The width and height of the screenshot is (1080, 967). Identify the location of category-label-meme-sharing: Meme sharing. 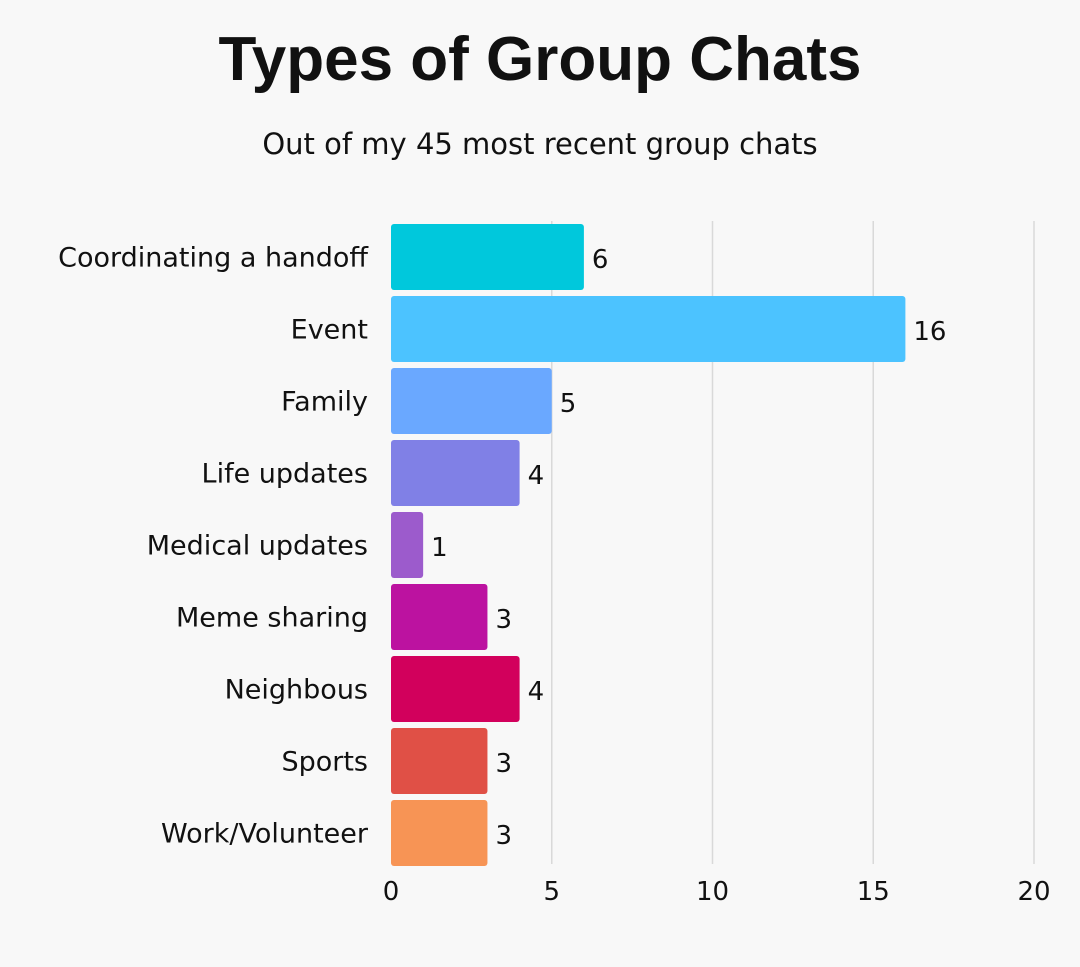
(272, 618).